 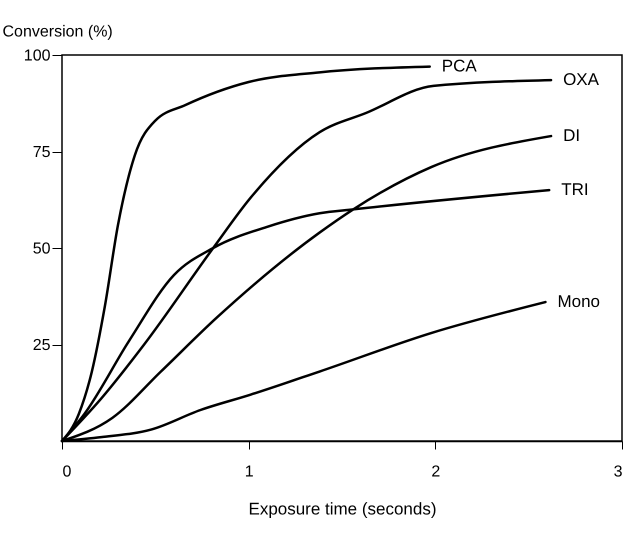 What do you see at coordinates (57, 32) in the screenshot?
I see `y-axis-title: Conversion (%)` at bounding box center [57, 32].